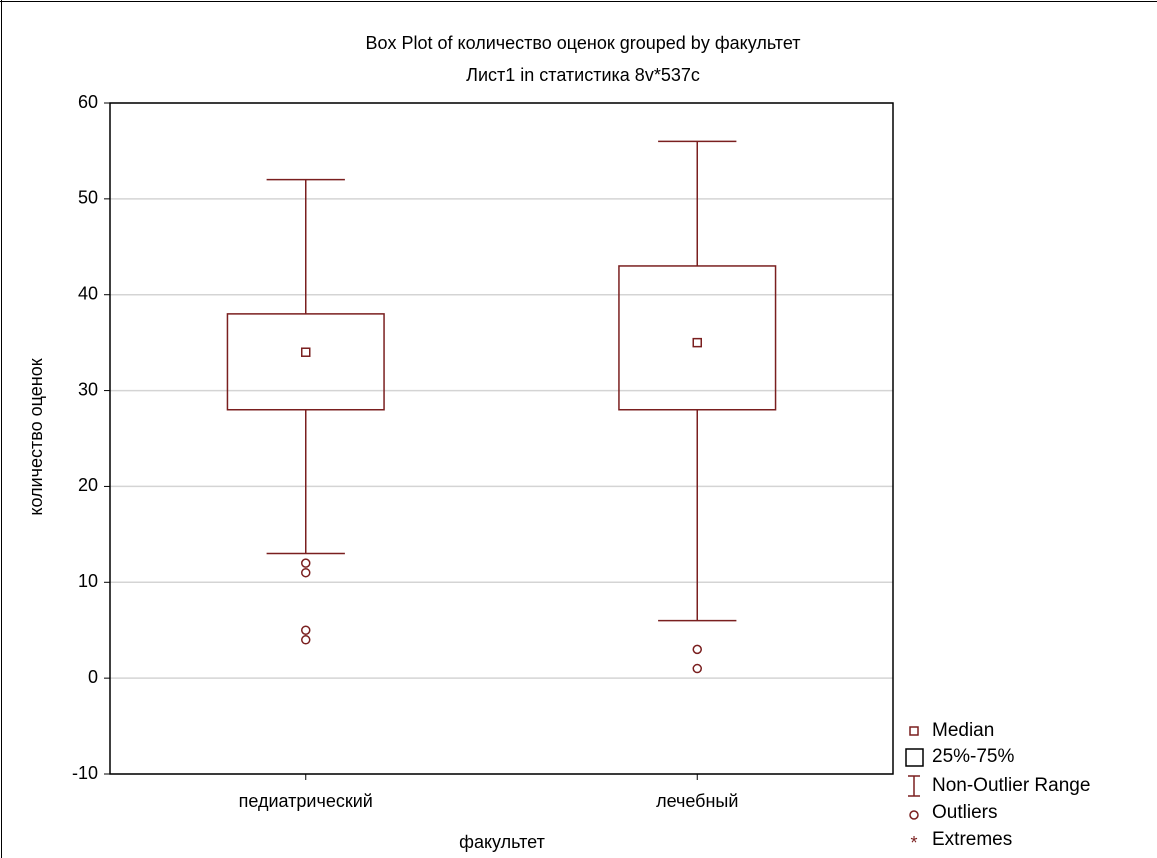  I want to click on y-tick-label: 20, so click(88, 485).